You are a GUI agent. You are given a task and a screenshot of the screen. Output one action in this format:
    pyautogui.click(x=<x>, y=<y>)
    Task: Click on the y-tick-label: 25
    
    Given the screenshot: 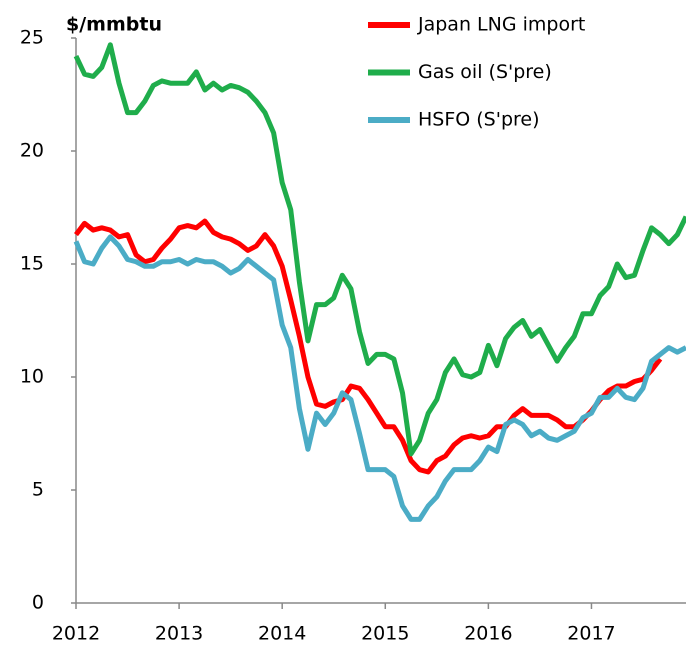 What is the action you would take?
    pyautogui.click(x=32, y=38)
    